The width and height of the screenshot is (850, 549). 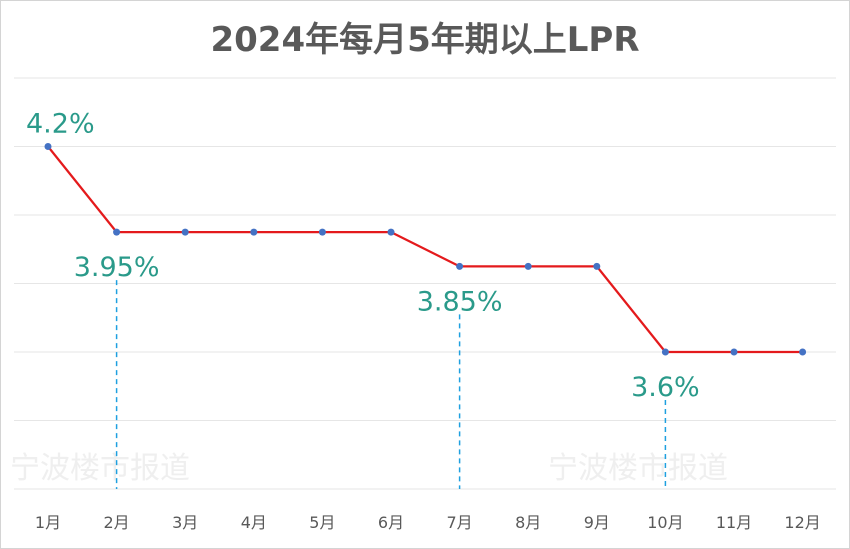 What do you see at coordinates (369, 468) in the screenshot?
I see `watermarks: 宁波楼市报道 宁波楼市报道` at bounding box center [369, 468].